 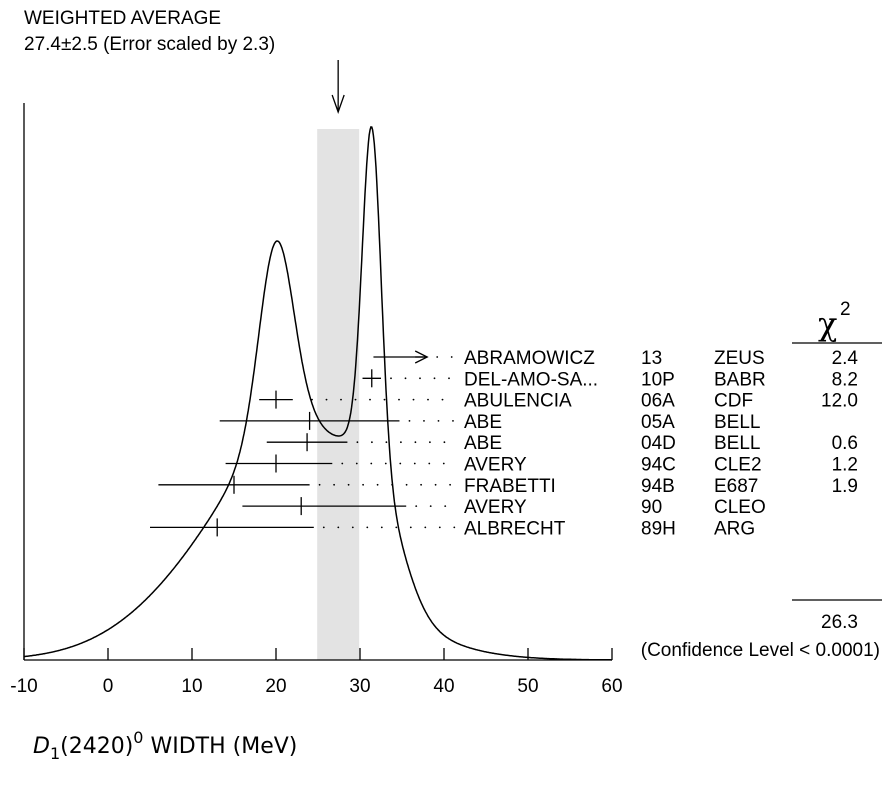 What do you see at coordinates (845, 486) in the screenshot?
I see `chi2-6: 1.9` at bounding box center [845, 486].